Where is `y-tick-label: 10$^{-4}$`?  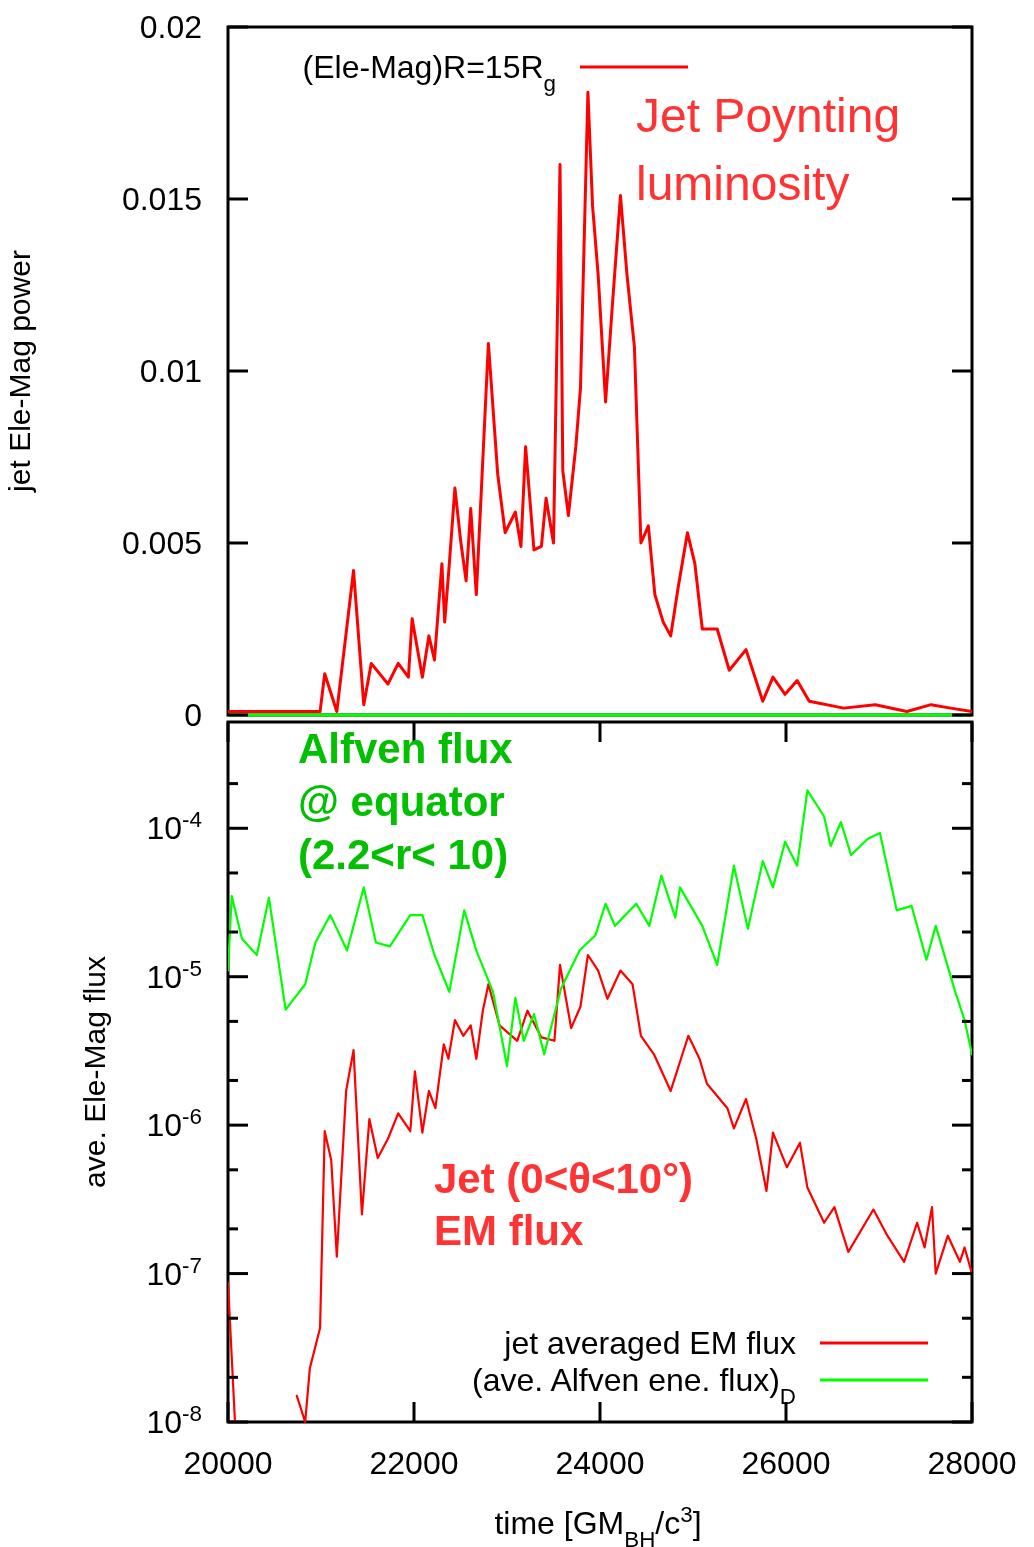 y-tick-label: 10$^{-4}$ is located at coordinates (174, 826).